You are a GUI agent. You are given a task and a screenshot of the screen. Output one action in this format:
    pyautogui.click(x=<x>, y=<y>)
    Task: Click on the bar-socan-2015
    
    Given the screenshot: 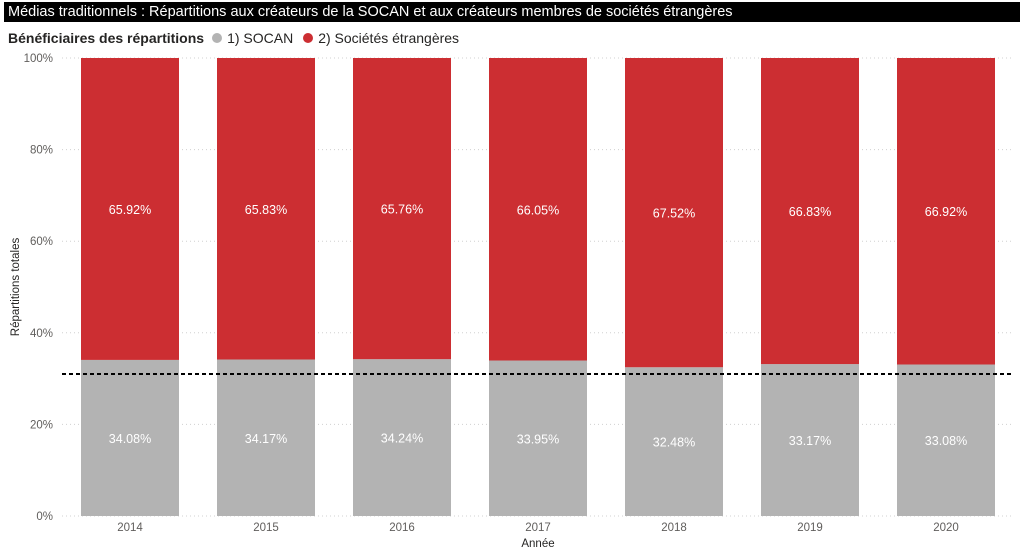 What is the action you would take?
    pyautogui.click(x=266, y=437)
    